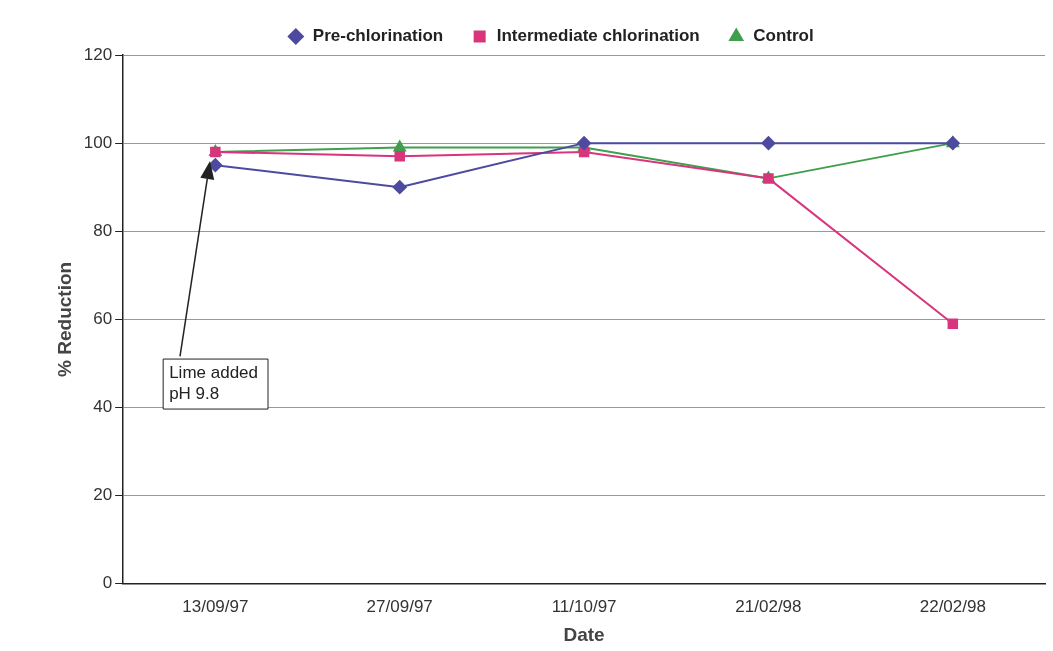 Image resolution: width=1053 pixels, height=651 pixels. What do you see at coordinates (103, 230) in the screenshot?
I see `y-tick-label: 80` at bounding box center [103, 230].